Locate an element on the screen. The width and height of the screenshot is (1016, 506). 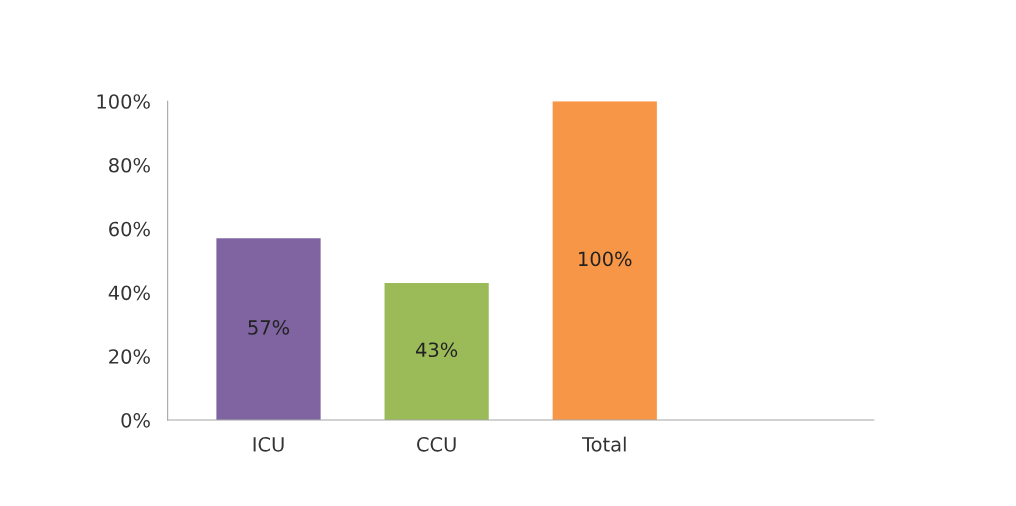
x-tick-label: ICU is located at coordinates (268, 444).